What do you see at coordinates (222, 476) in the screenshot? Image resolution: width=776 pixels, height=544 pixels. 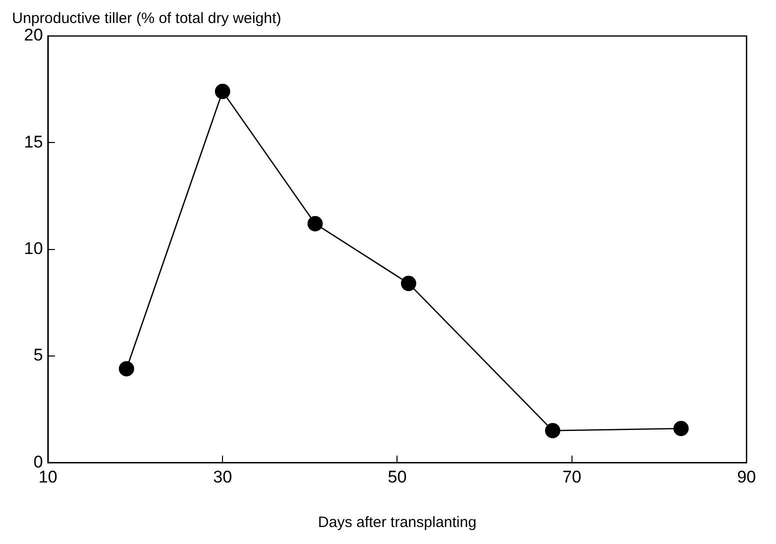 I see `x-tick-label: 30` at bounding box center [222, 476].